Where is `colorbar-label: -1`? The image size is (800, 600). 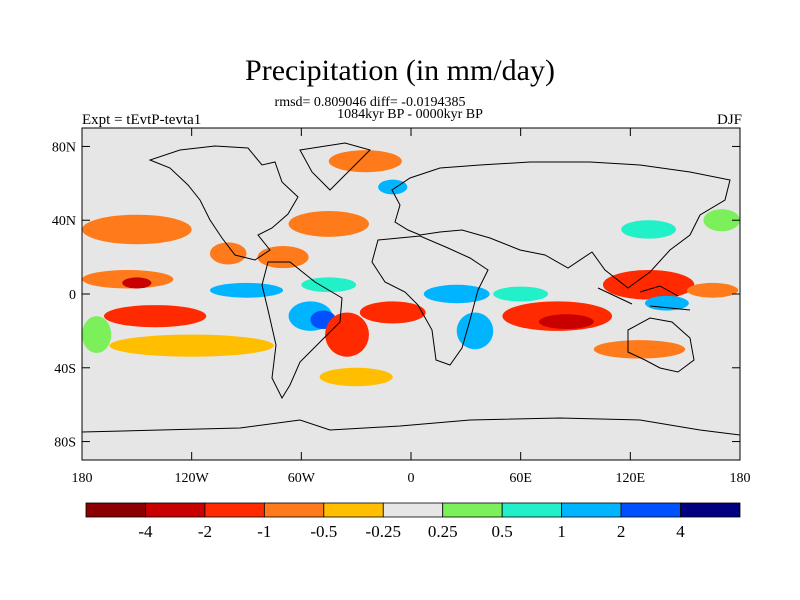 colorbar-label: -1 is located at coordinates (264, 531).